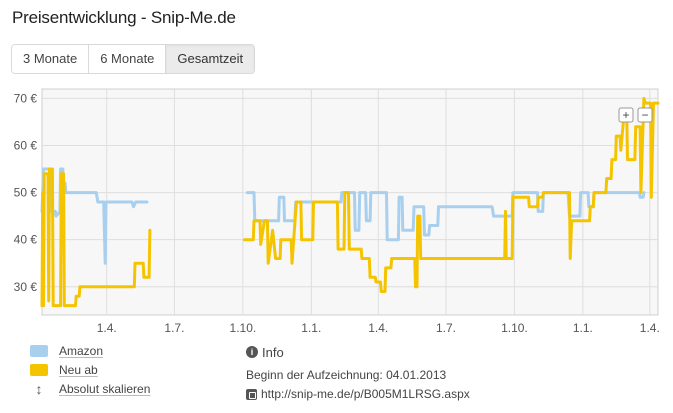 This screenshot has height=413, width=673. I want to click on page-title: Preisentwicklung - Snip-Me.de, so click(124, 17).